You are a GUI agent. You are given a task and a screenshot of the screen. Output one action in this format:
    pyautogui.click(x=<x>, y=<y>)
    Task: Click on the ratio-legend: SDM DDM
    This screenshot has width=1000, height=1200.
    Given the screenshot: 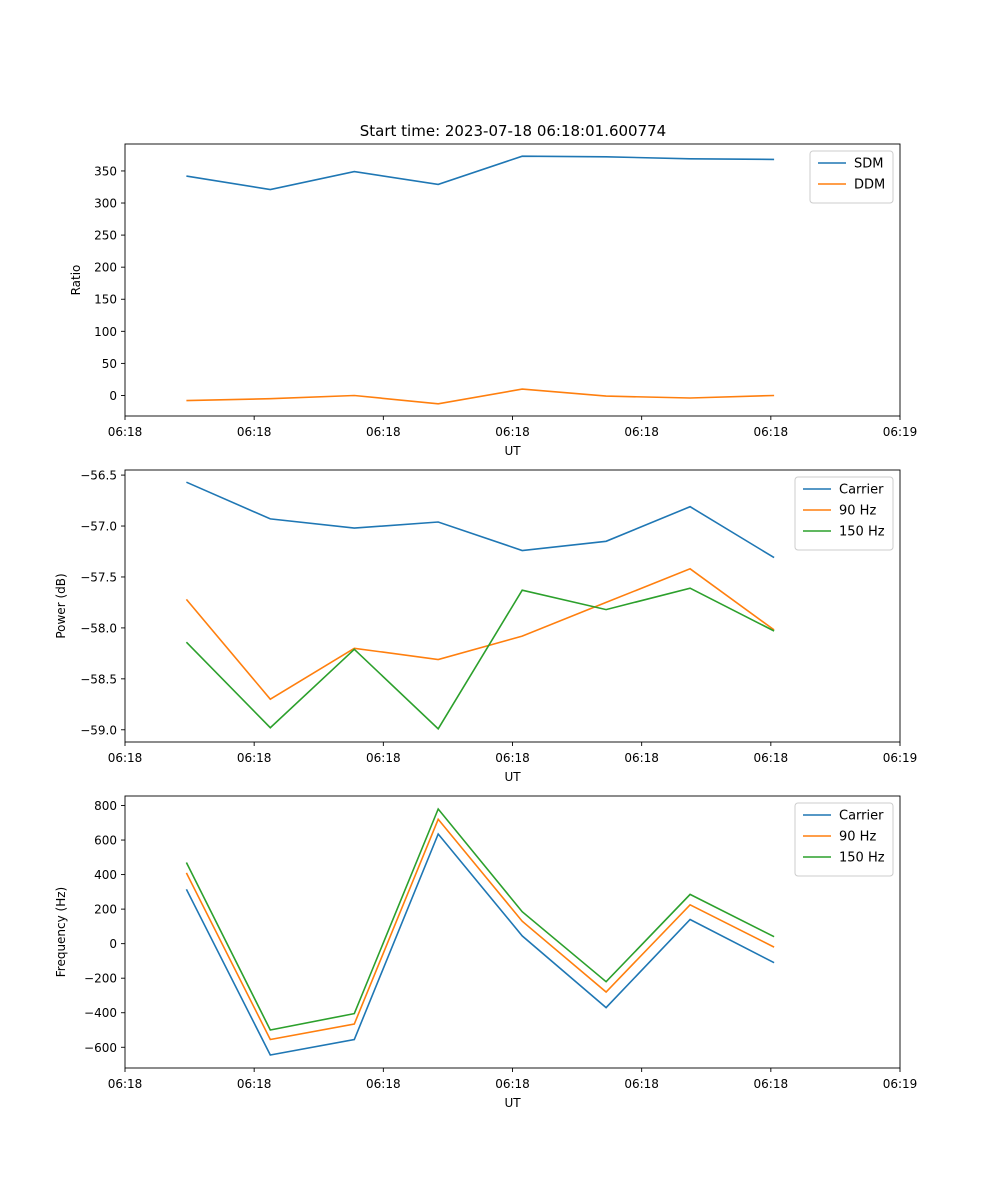 What is the action you would take?
    pyautogui.click(x=851, y=177)
    